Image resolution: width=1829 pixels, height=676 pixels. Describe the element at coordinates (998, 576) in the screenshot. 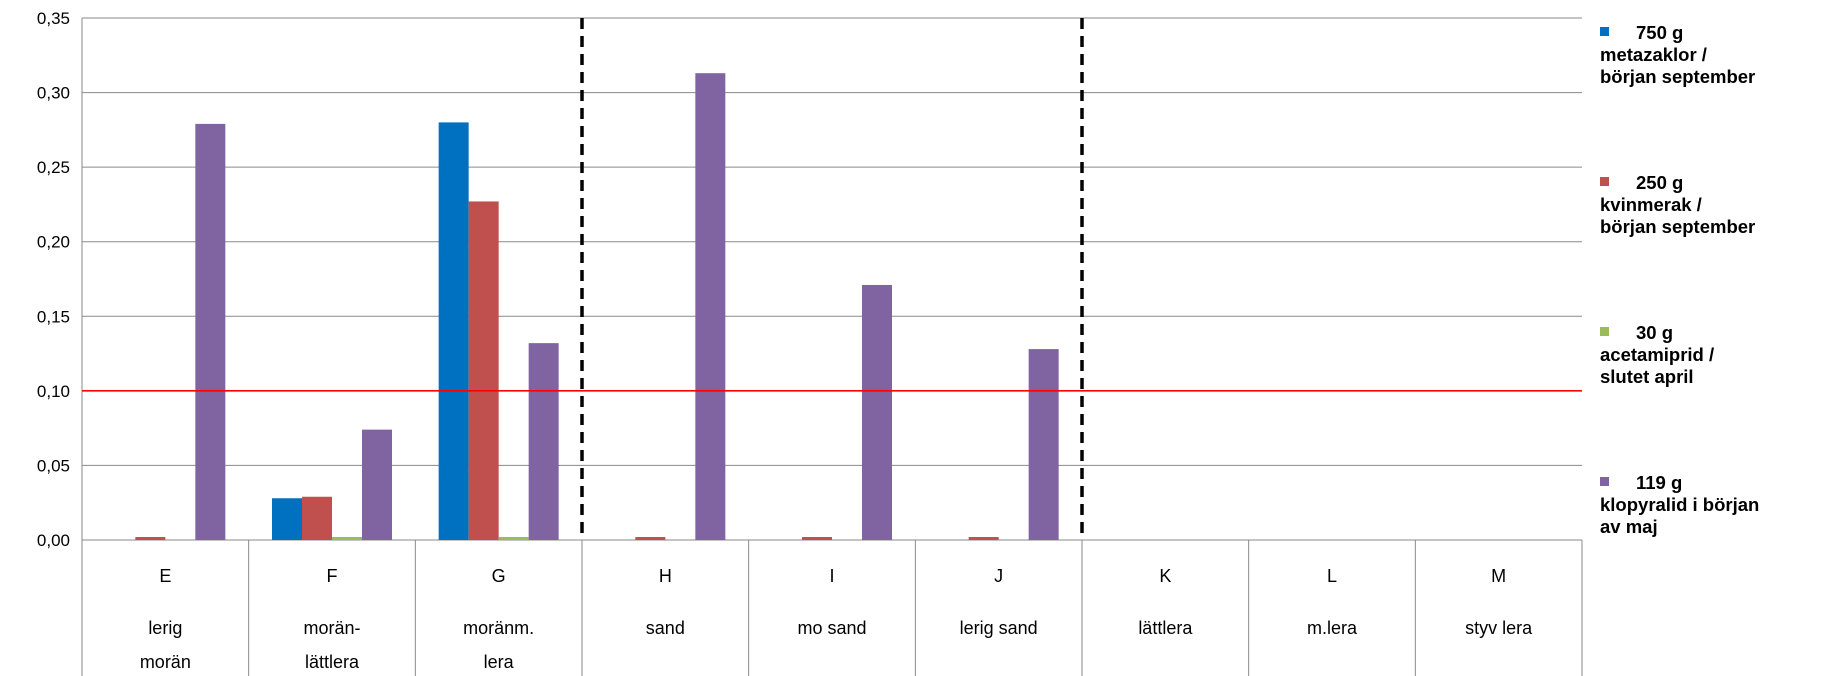

I see `category-label: J` at that location.